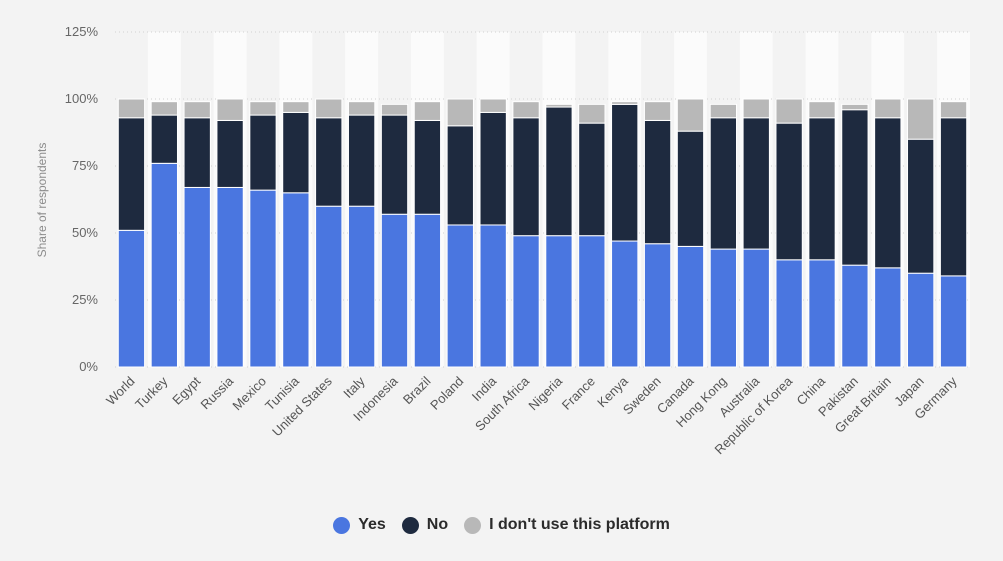 Image resolution: width=1003 pixels, height=561 pixels. What do you see at coordinates (410, 525) in the screenshot?
I see `legend-swatch-no` at bounding box center [410, 525].